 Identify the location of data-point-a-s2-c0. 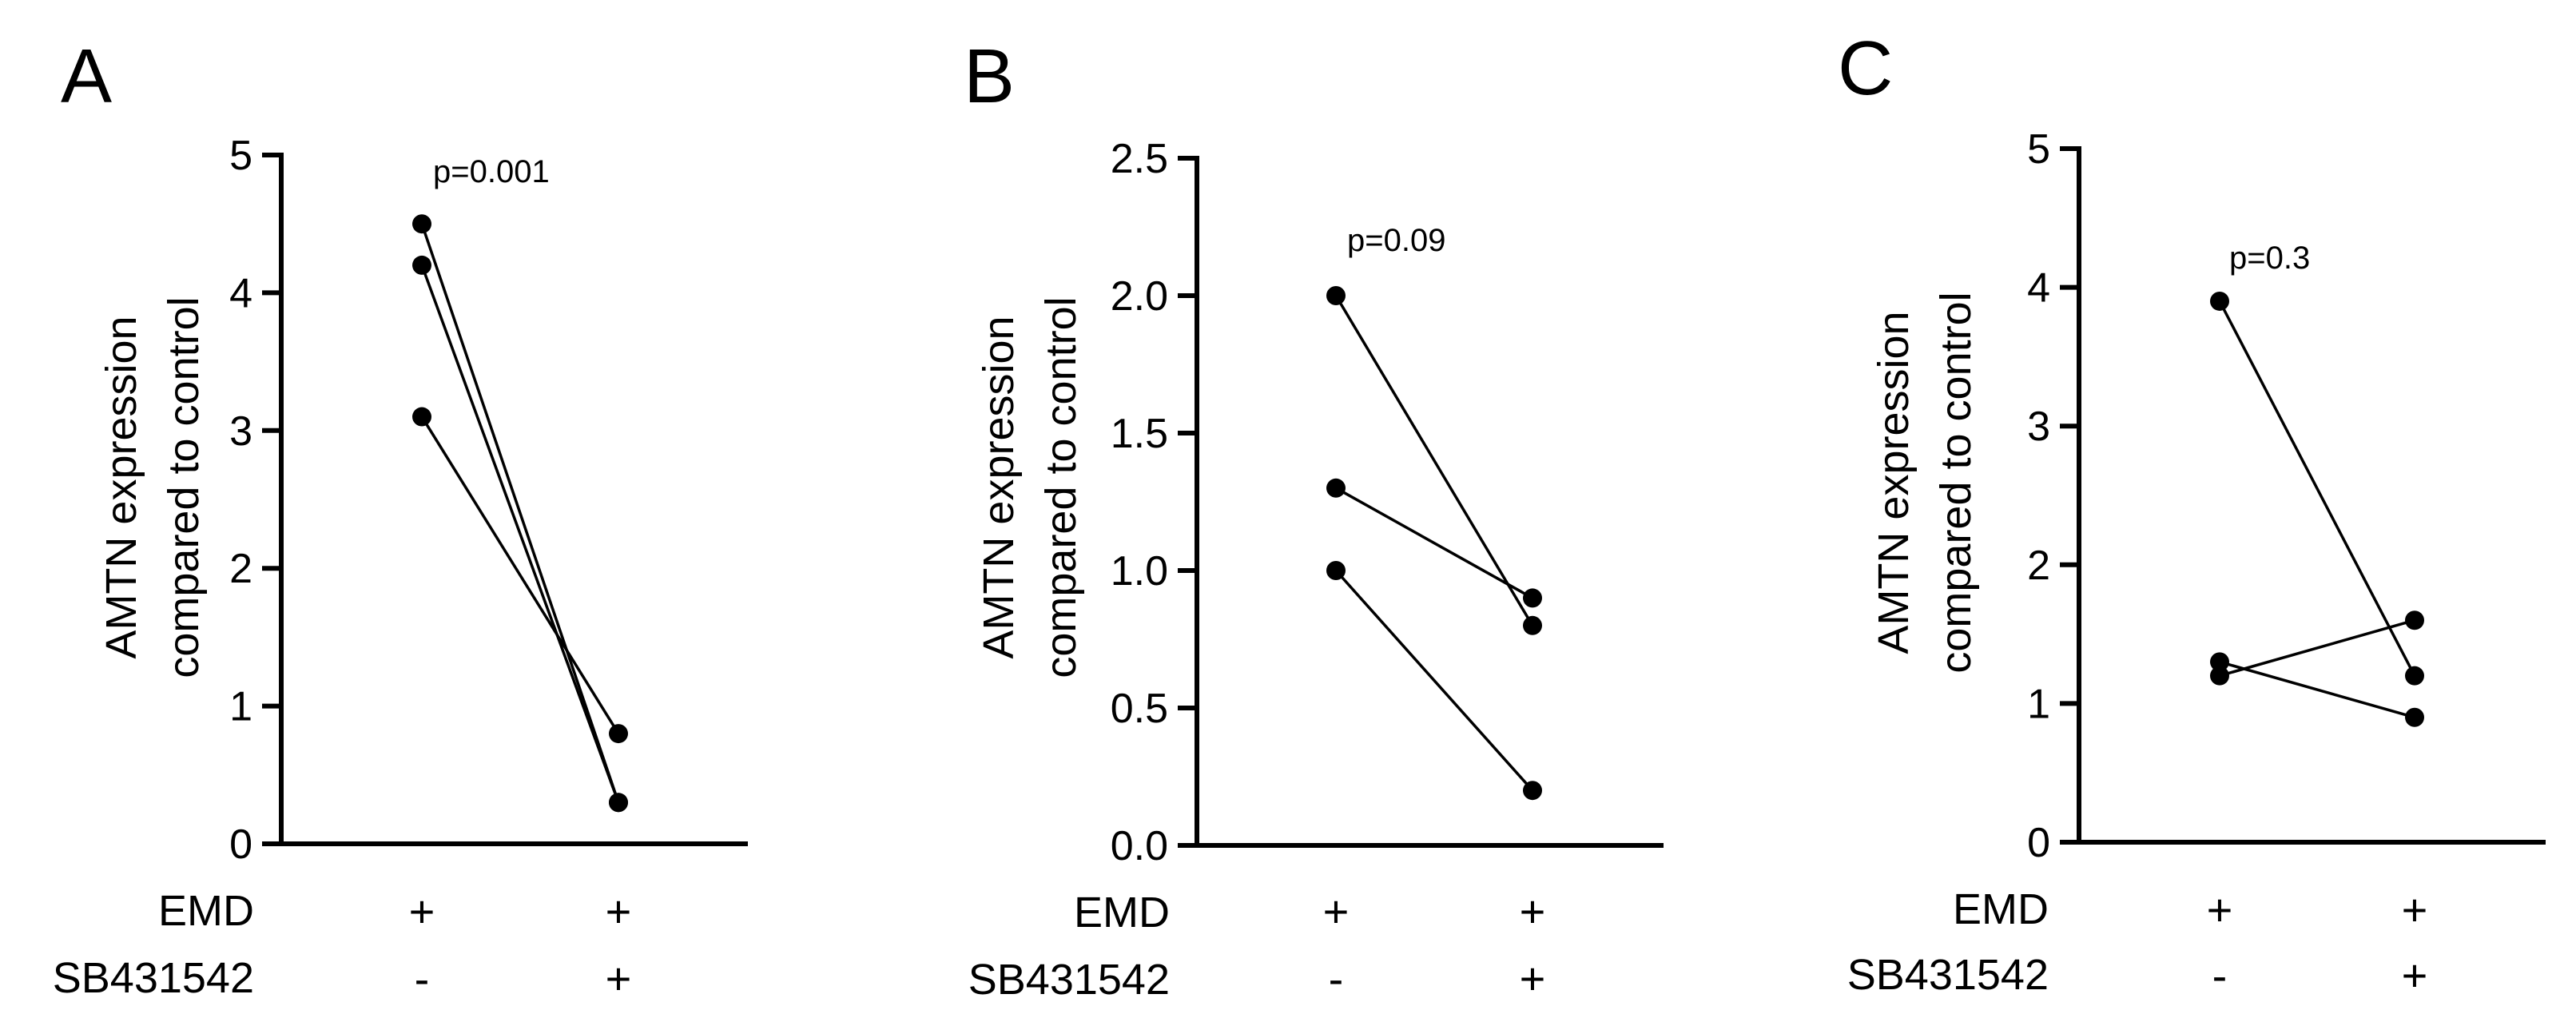
(421, 417).